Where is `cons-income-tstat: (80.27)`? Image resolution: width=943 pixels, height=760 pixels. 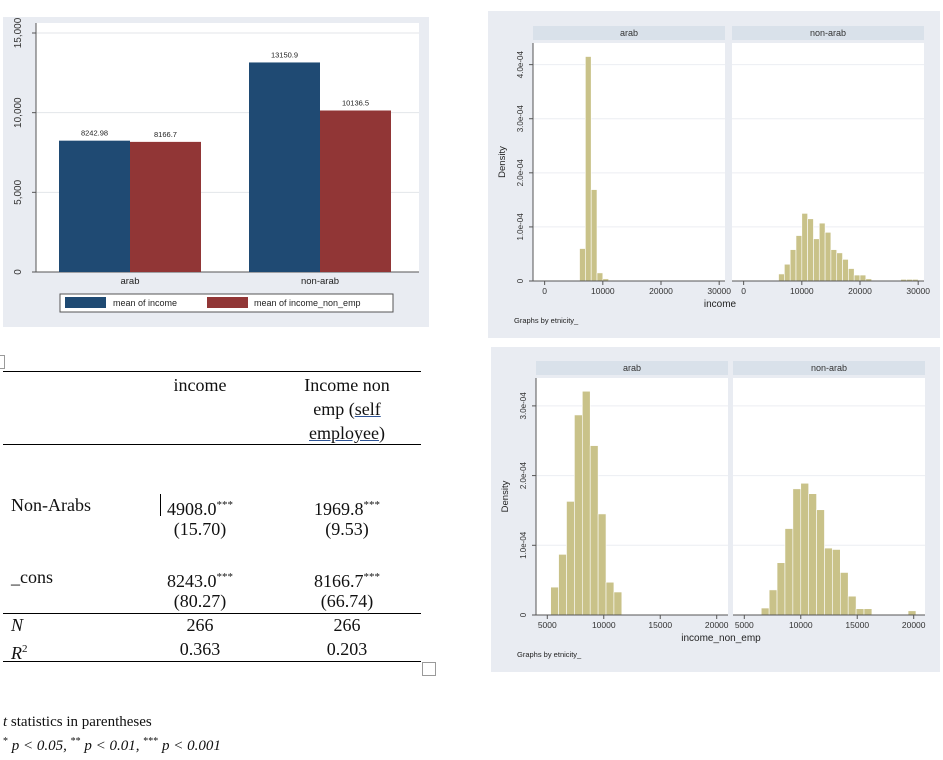
cons-income-tstat: (80.27) is located at coordinates (200, 601).